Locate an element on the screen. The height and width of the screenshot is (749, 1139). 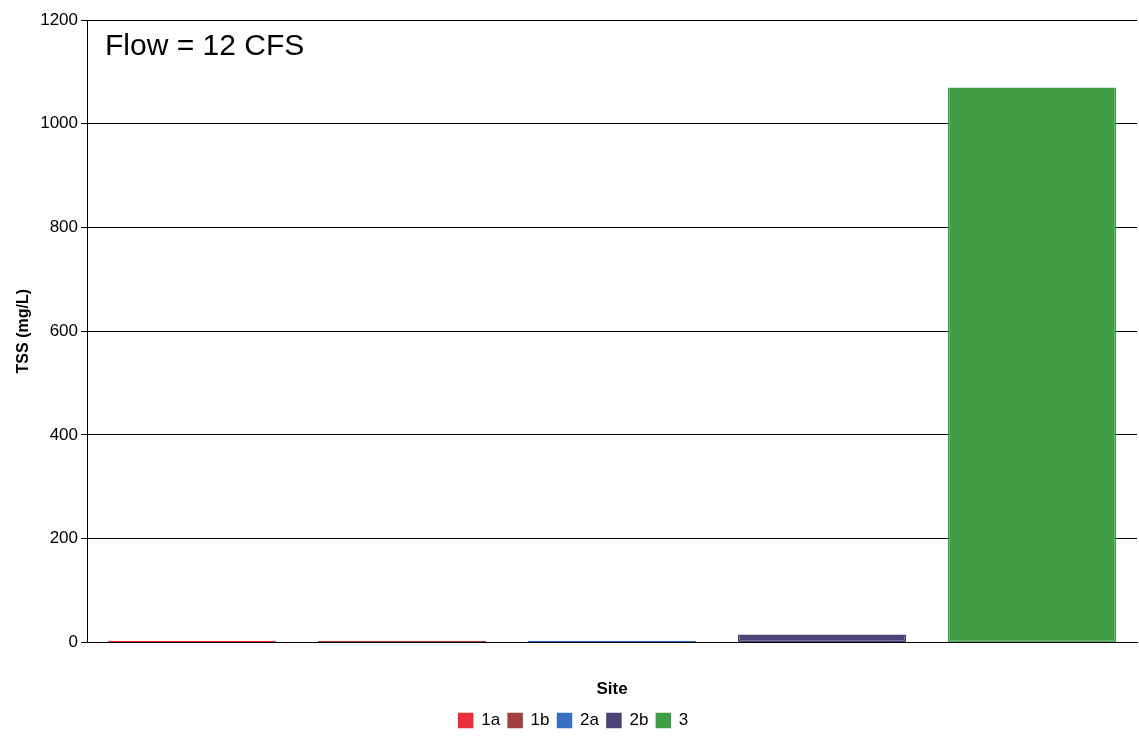
y-tick-label: 0 is located at coordinates (73, 642).